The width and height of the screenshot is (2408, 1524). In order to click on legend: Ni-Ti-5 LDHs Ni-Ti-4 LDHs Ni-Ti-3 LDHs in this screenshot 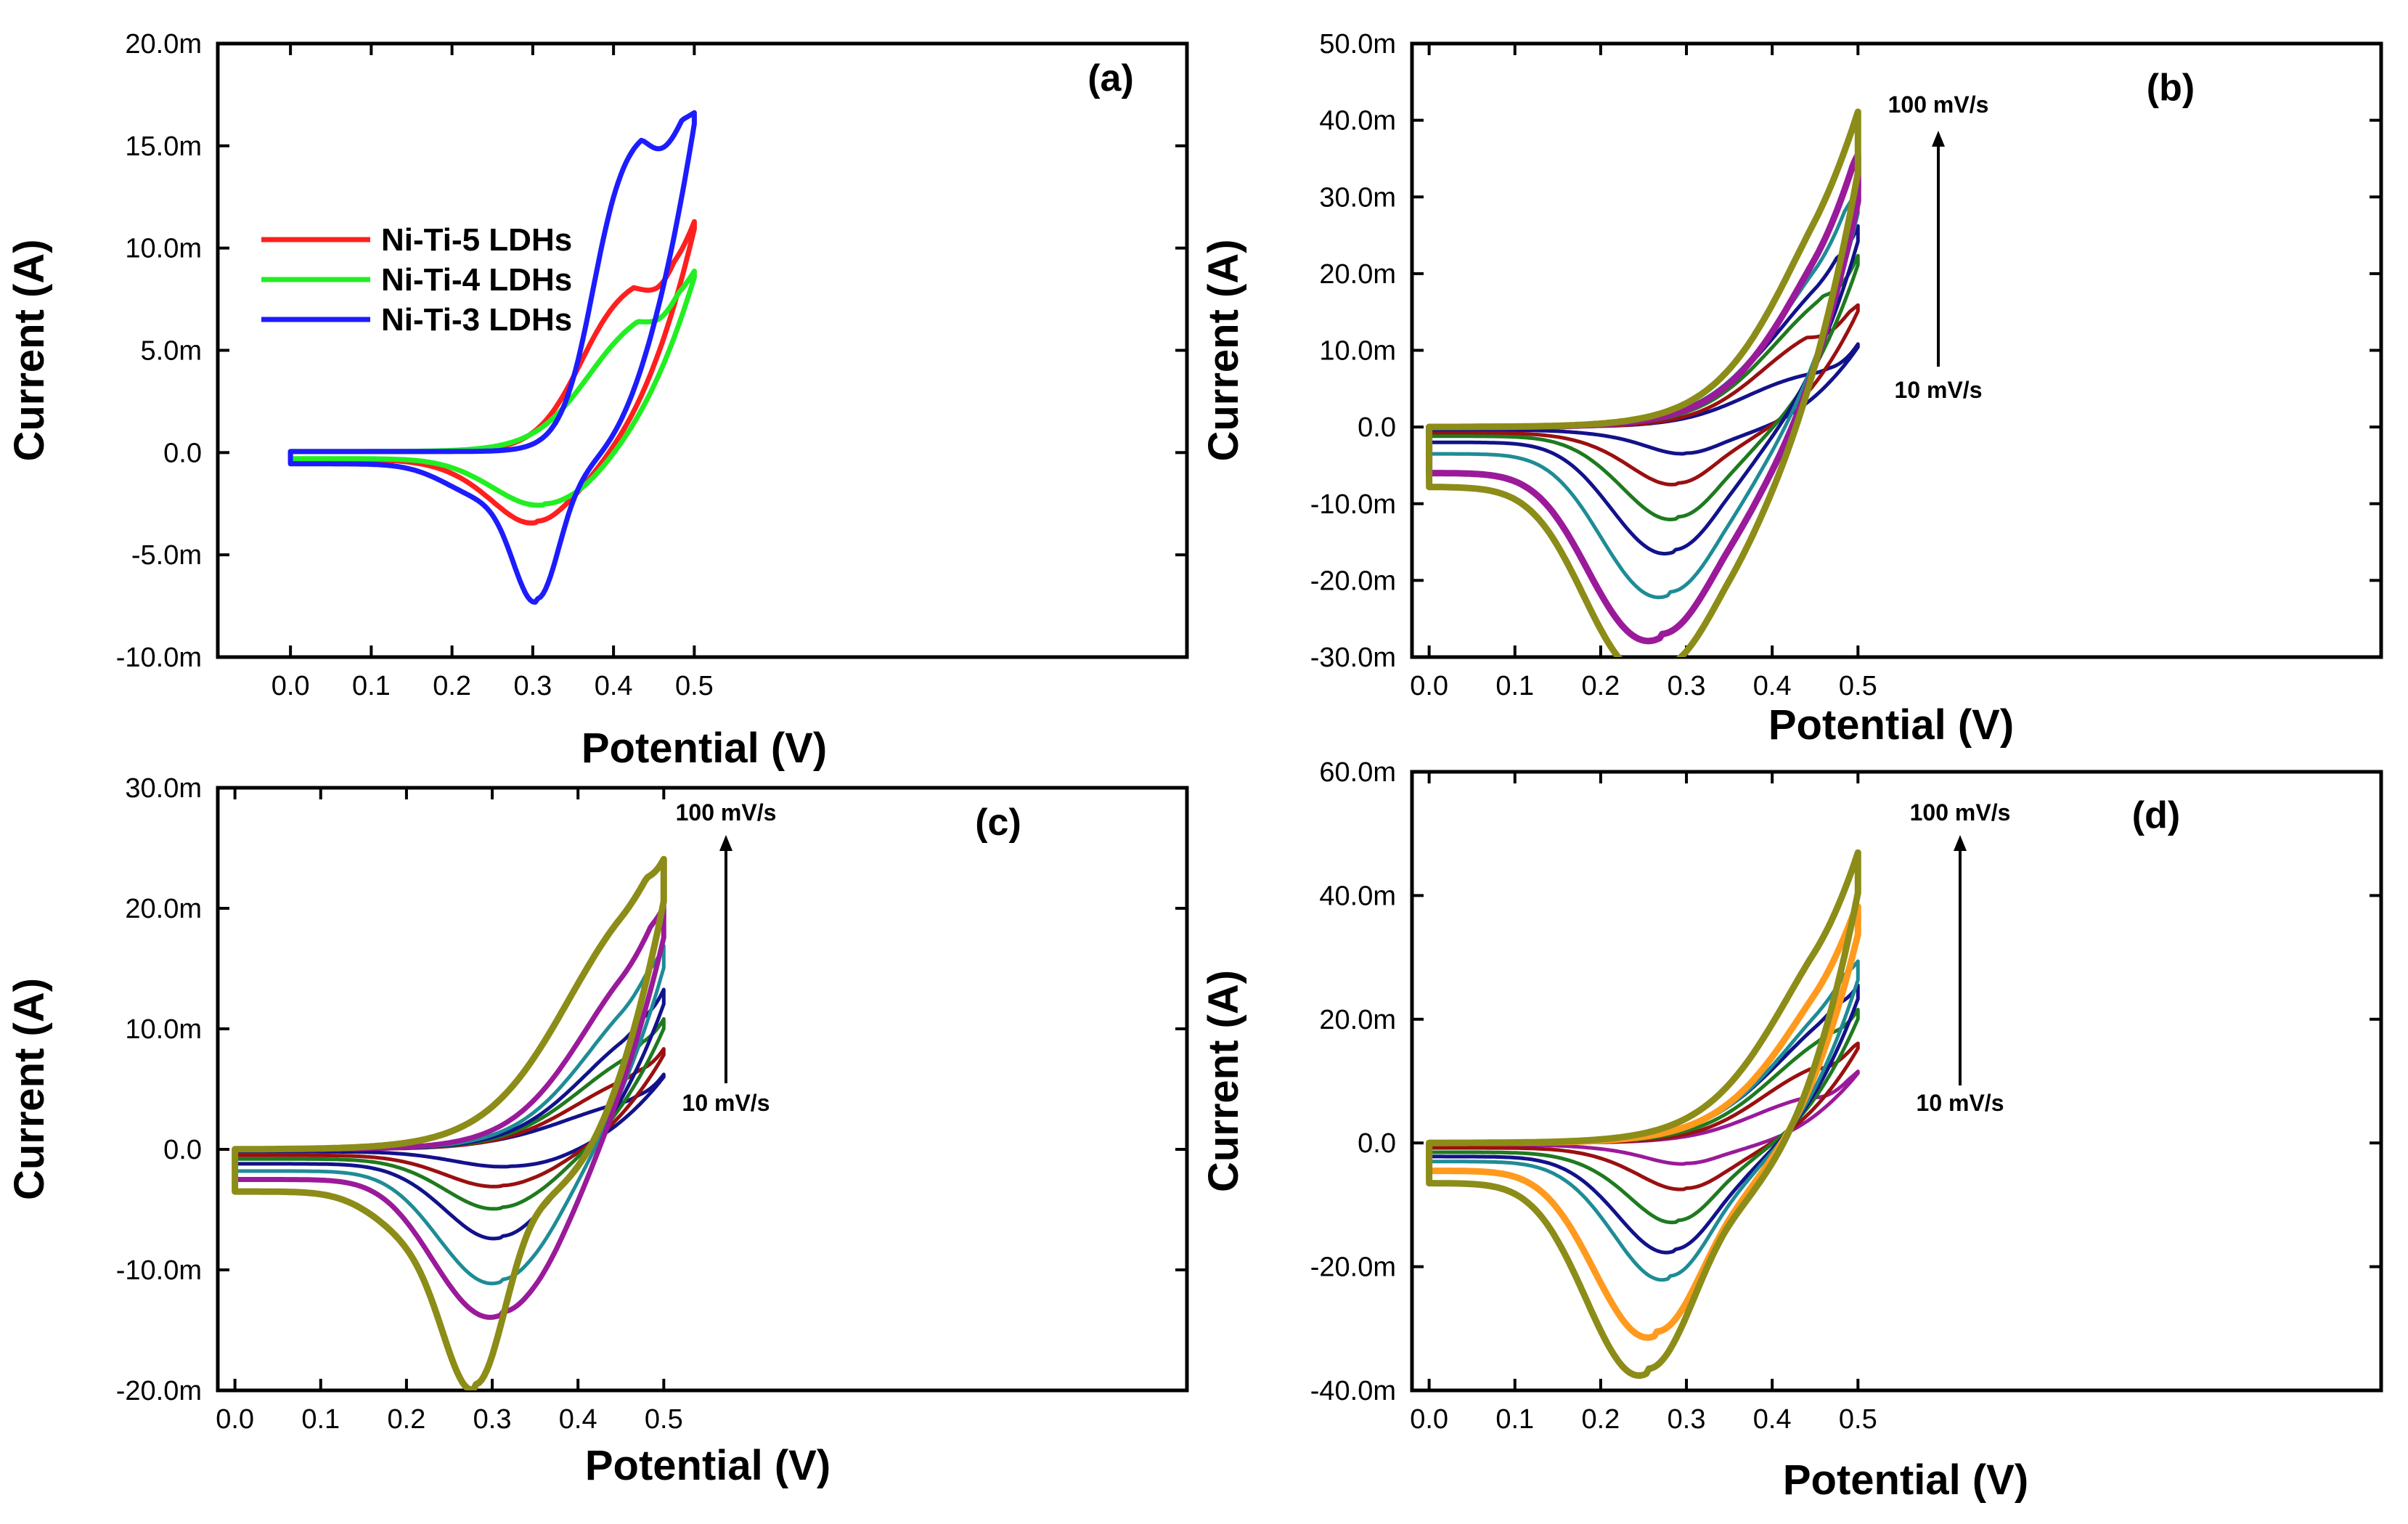, I will do `click(417, 280)`.